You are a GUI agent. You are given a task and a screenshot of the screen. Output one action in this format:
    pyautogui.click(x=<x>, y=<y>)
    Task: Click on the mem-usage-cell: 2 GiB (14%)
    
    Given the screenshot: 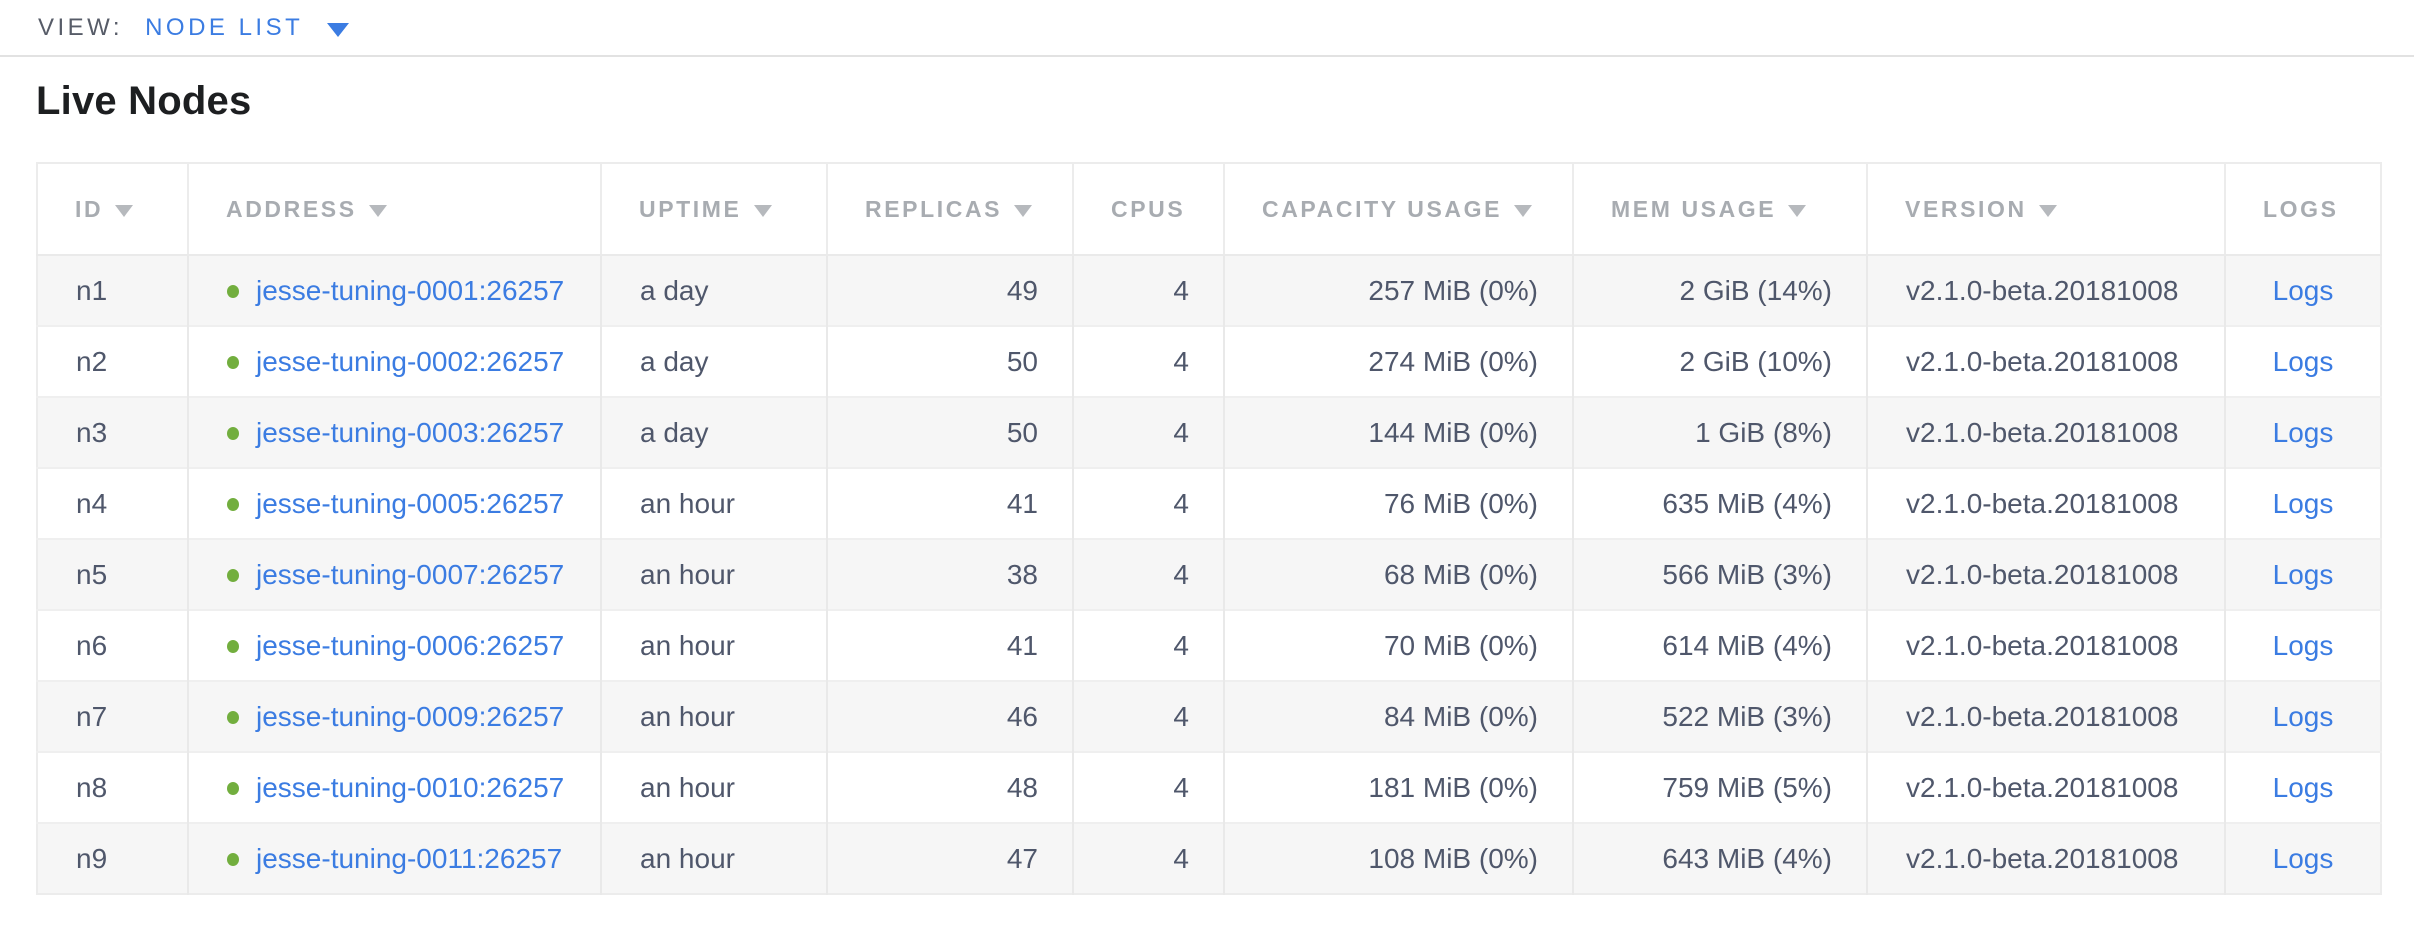 What is the action you would take?
    pyautogui.click(x=1719, y=290)
    